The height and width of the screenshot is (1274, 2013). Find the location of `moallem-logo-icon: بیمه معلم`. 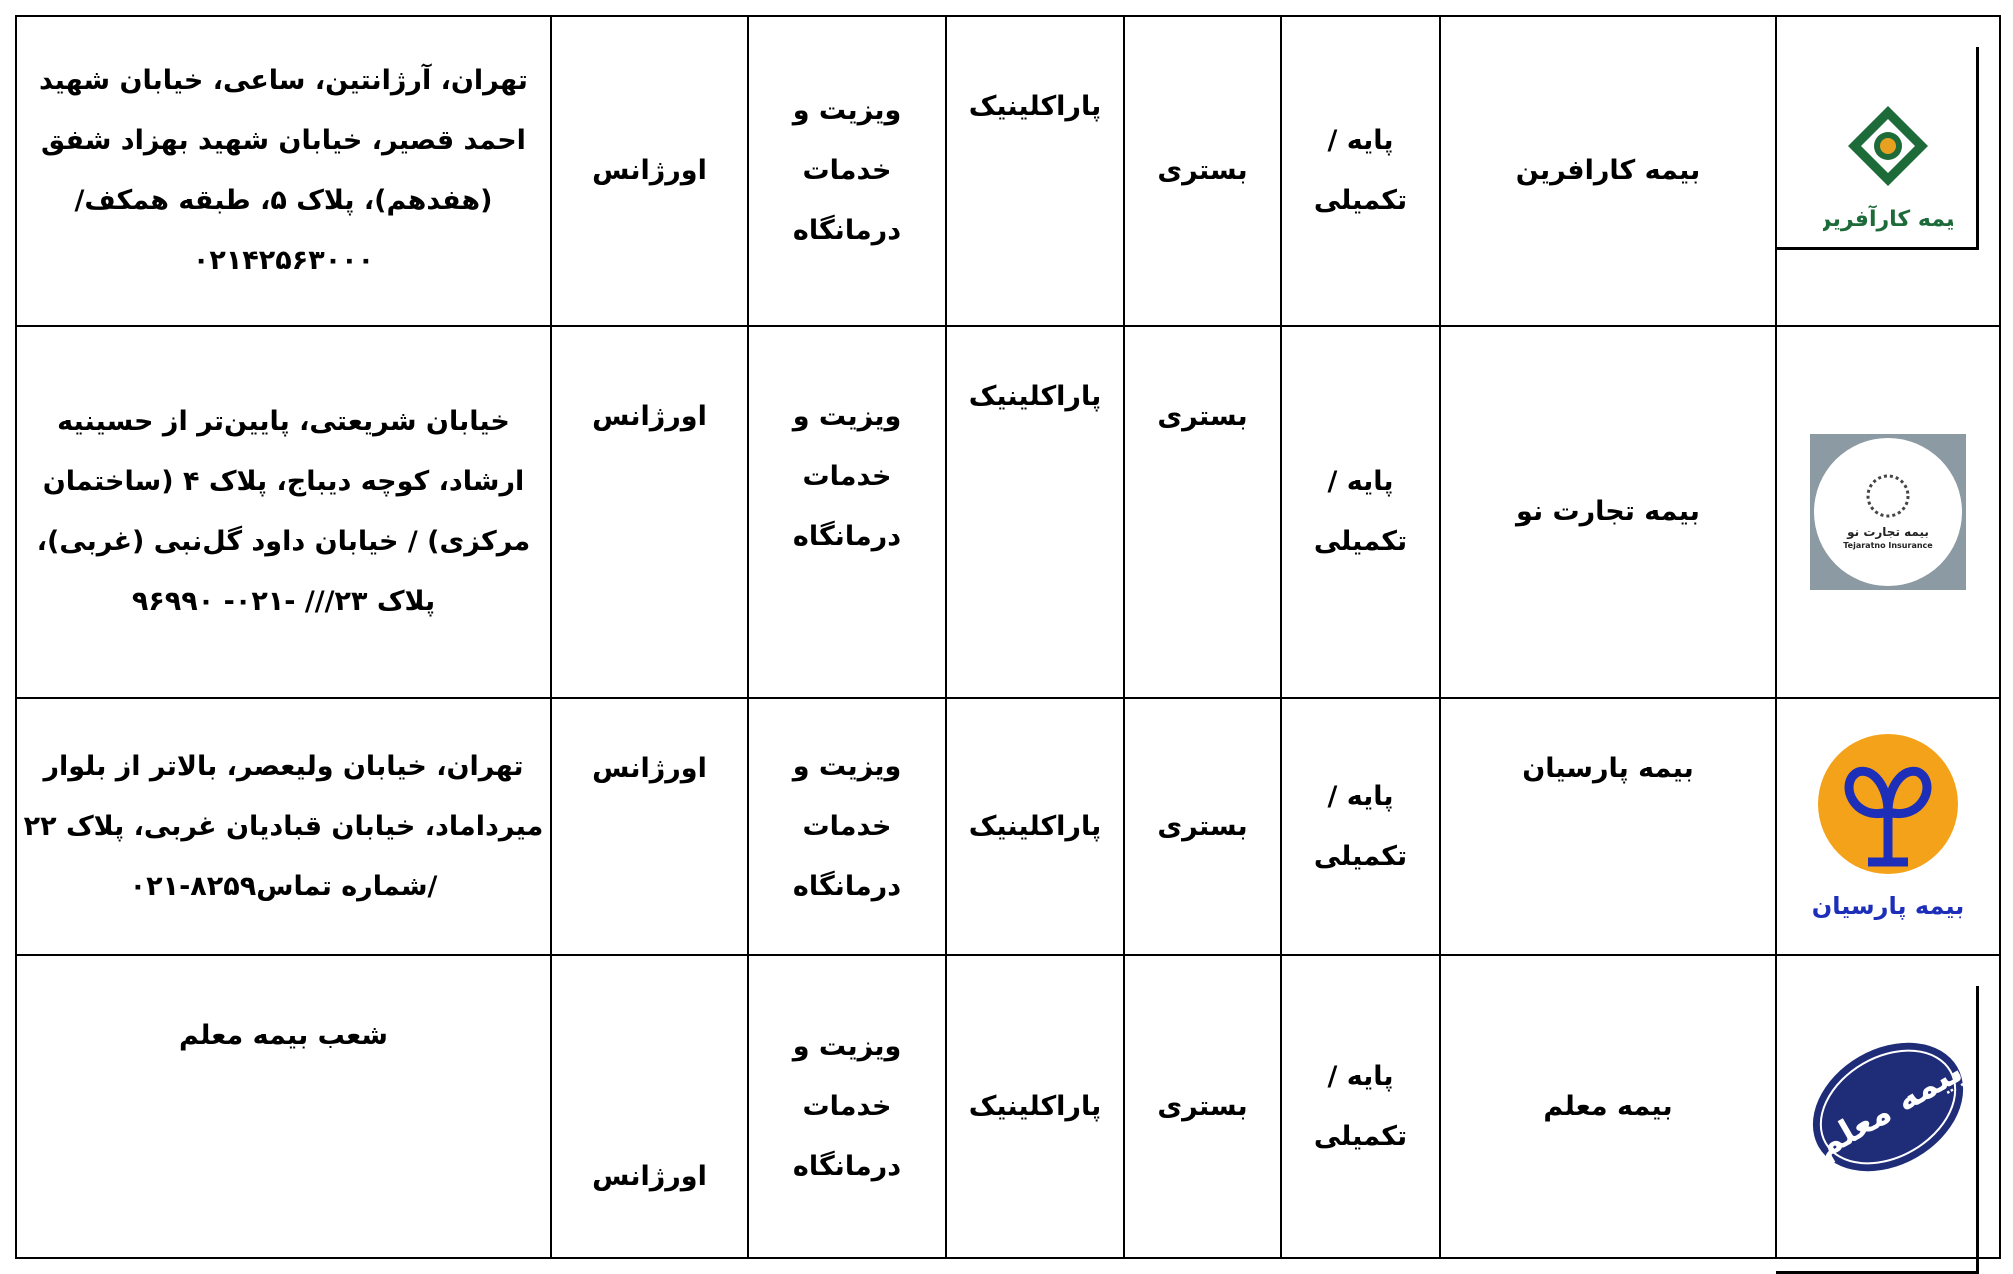

moallem-logo-icon: بیمه معلم is located at coordinates (1889, 1106).